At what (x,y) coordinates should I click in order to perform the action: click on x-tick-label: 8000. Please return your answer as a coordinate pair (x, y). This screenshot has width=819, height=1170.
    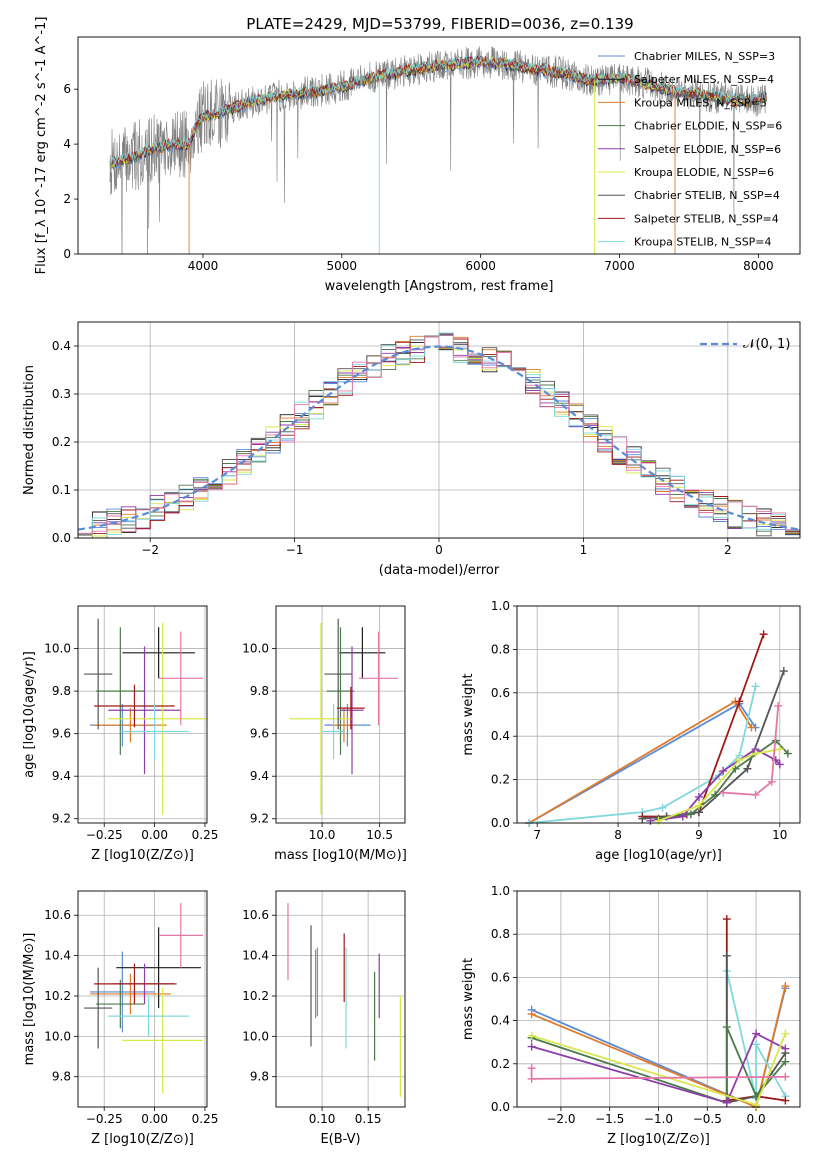
    Looking at the image, I should click on (758, 266).